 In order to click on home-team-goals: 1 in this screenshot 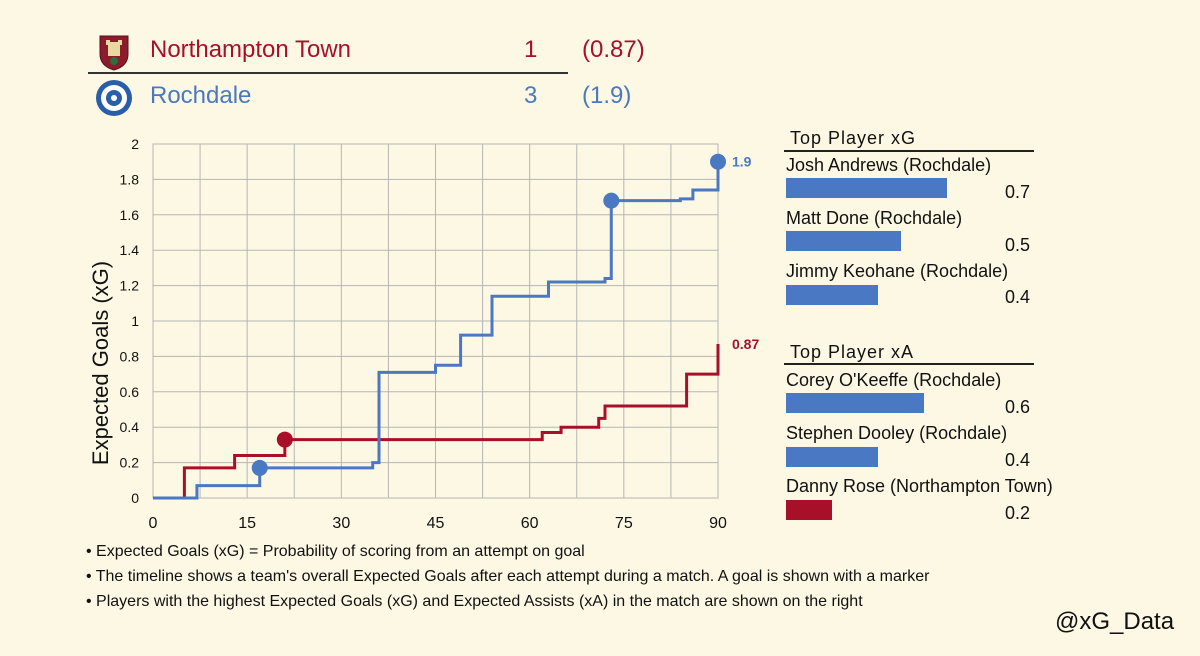, I will do `click(531, 49)`.